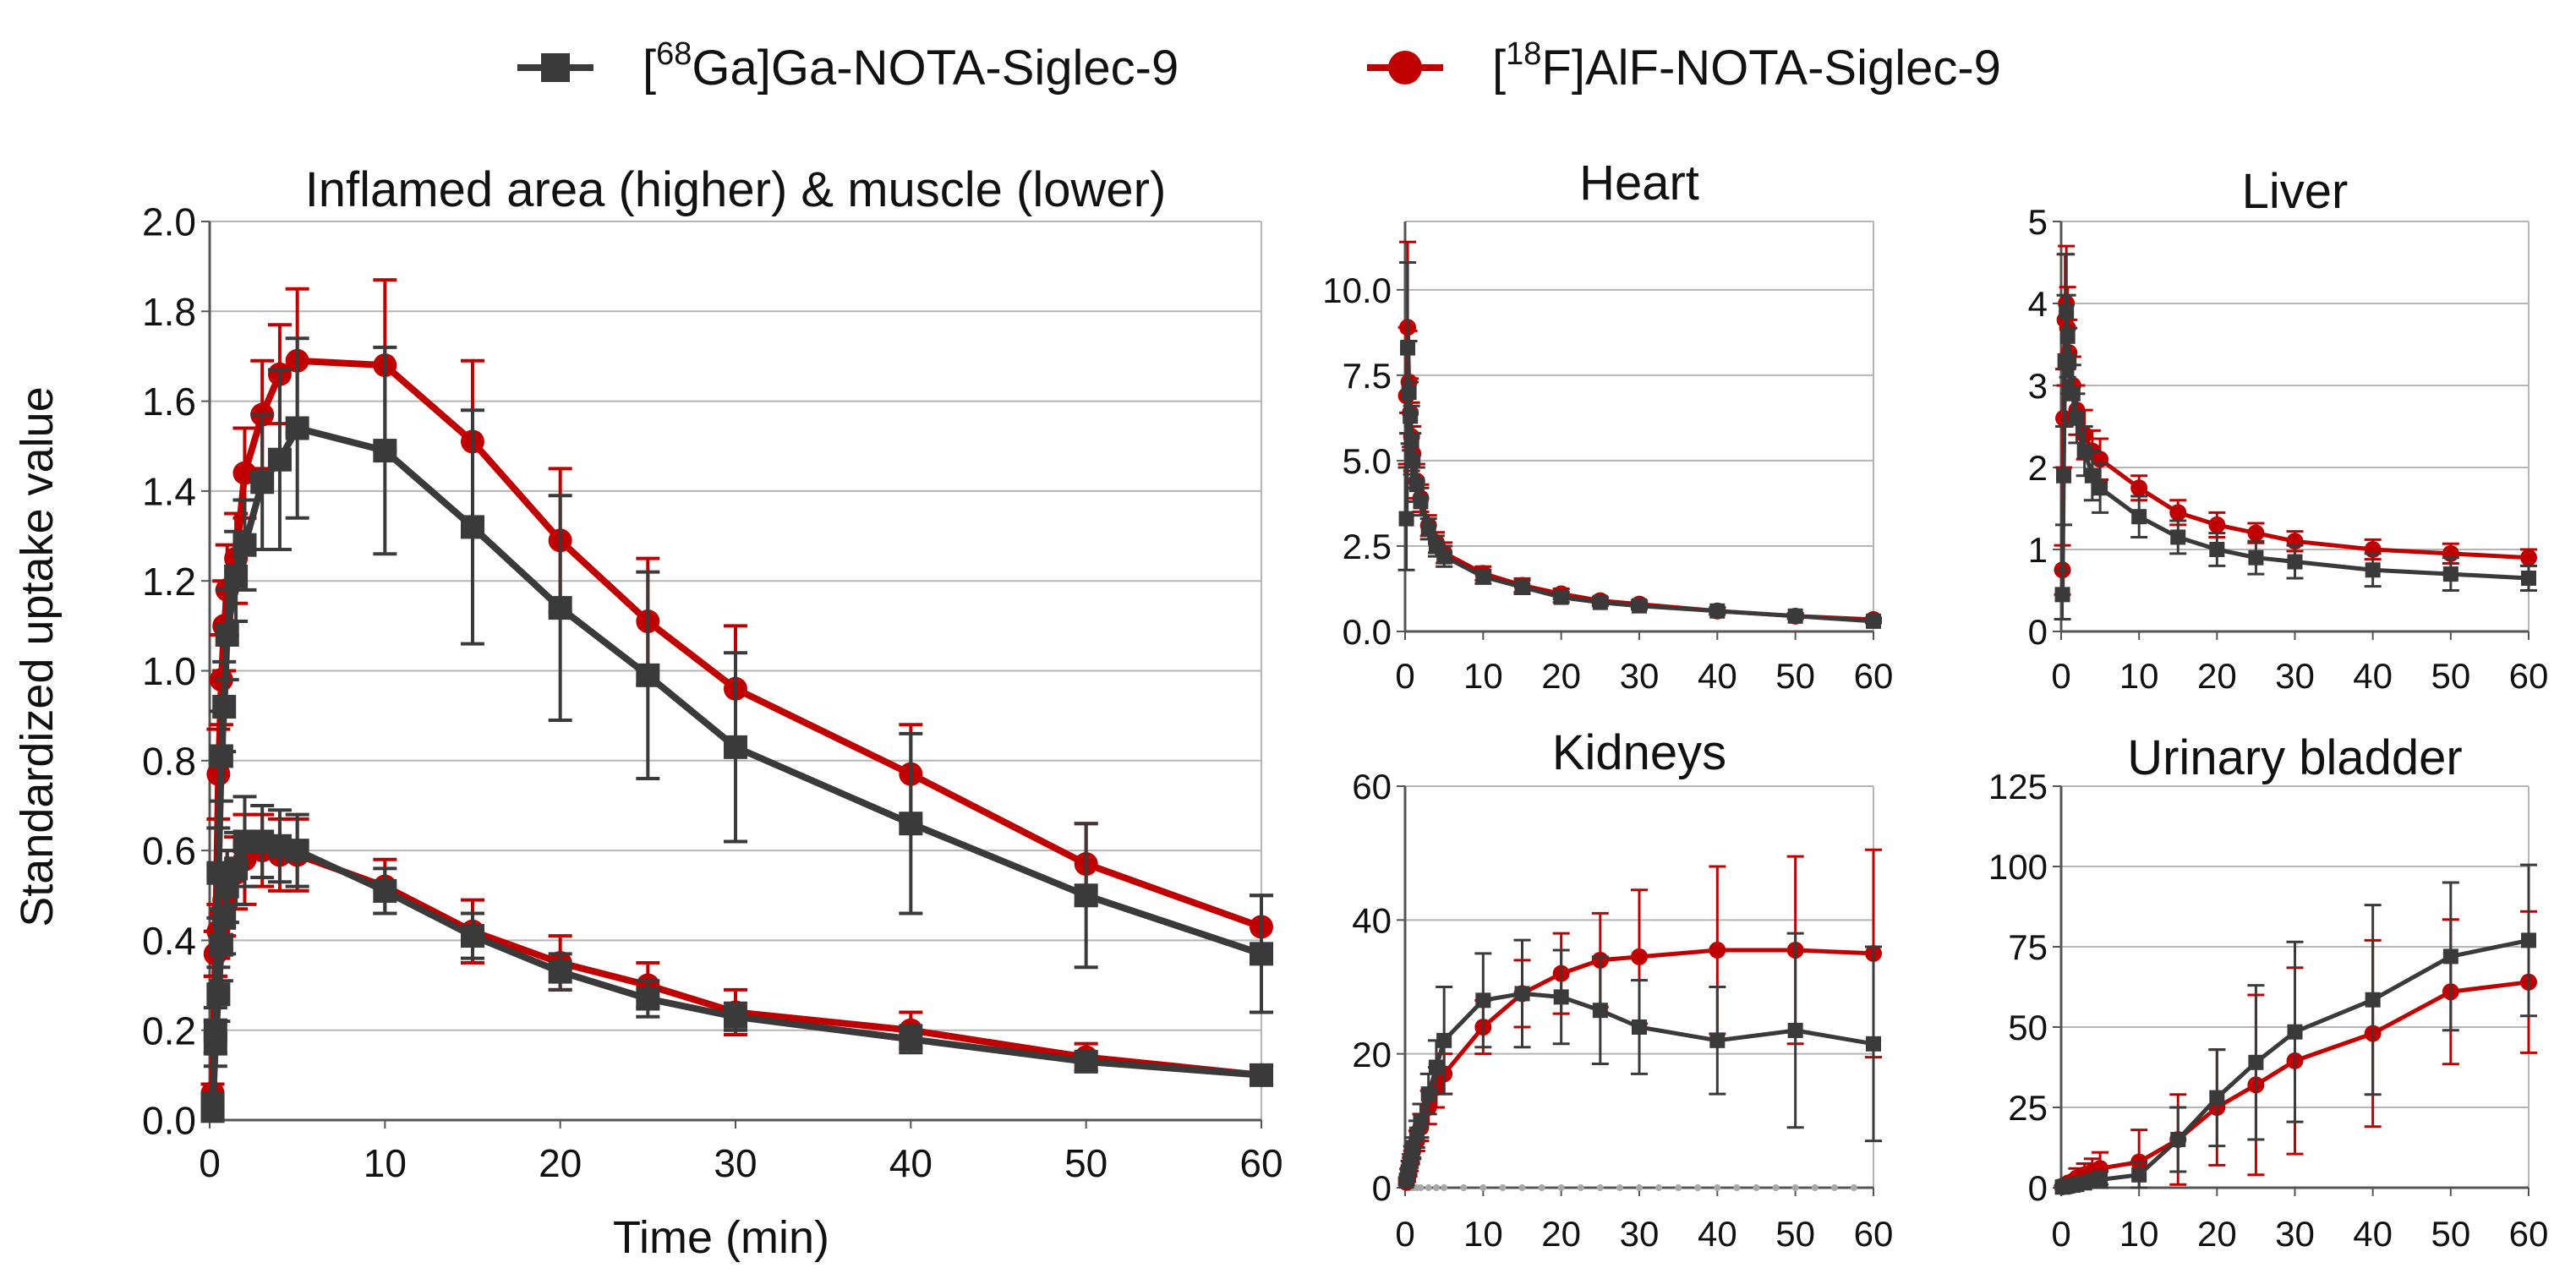  I want to click on chart-title: Heart, so click(1639, 183).